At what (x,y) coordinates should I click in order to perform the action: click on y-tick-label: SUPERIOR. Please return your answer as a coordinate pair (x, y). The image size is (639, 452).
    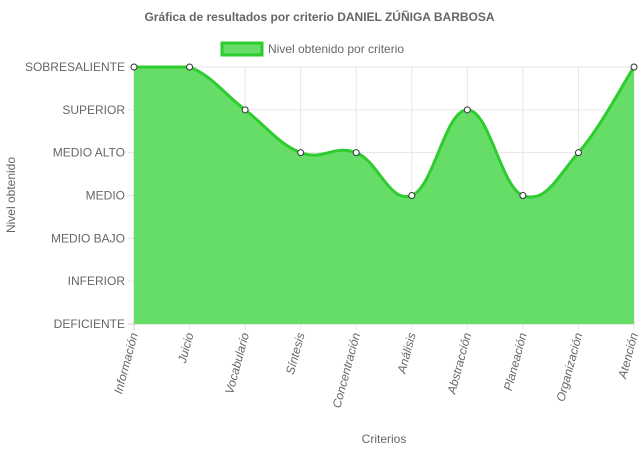
    Looking at the image, I should click on (93, 110).